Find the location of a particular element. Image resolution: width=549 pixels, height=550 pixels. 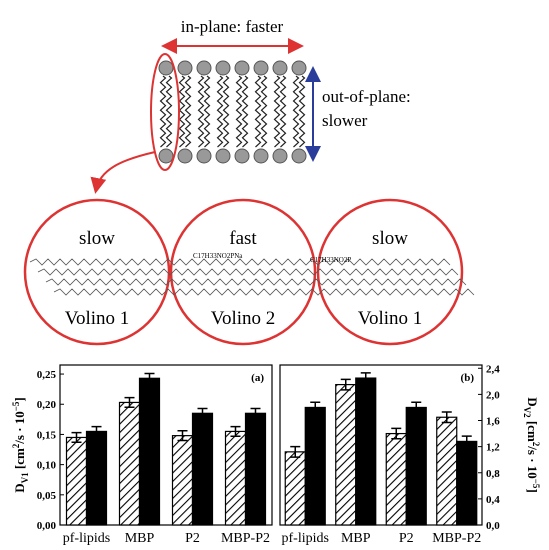

y-tick-label: 0,15 is located at coordinates (47, 435).